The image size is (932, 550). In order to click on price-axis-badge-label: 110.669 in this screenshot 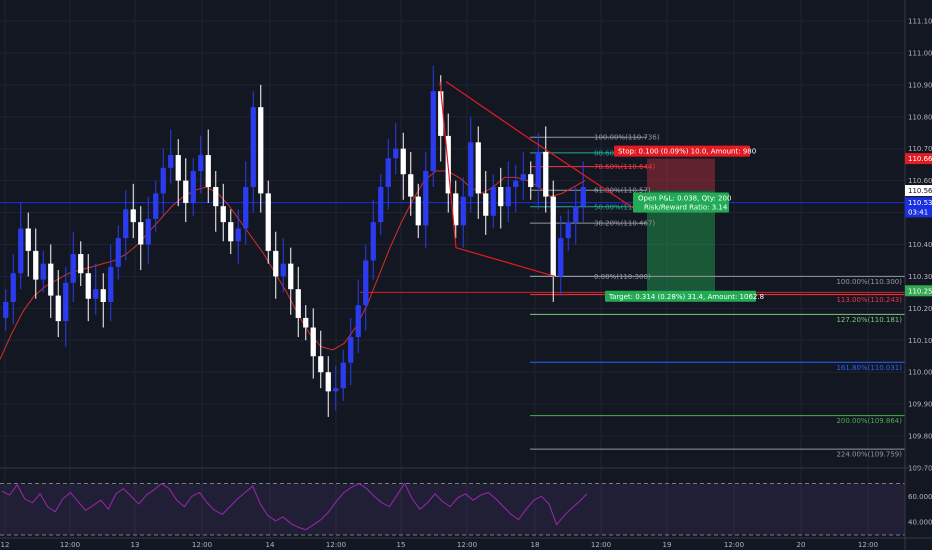, I will do `click(920, 159)`.